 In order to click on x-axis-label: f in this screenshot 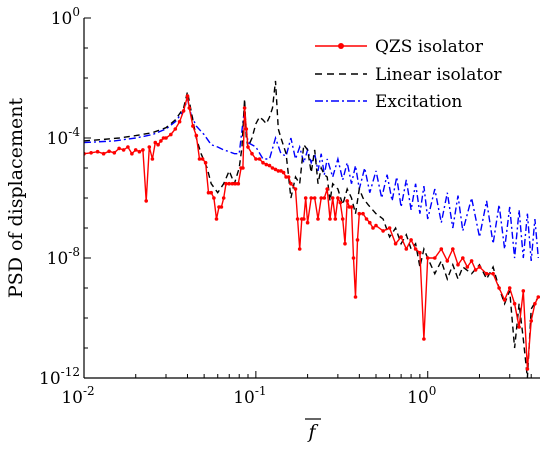, I will do `click(312, 432)`.